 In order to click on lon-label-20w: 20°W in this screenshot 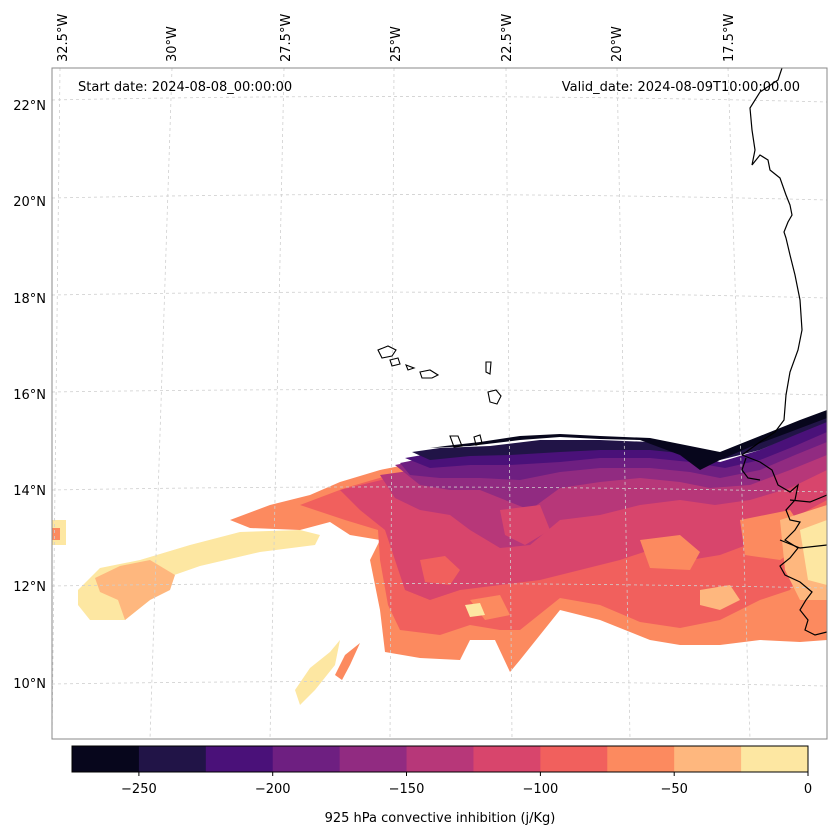, I will do `click(617, 44)`.